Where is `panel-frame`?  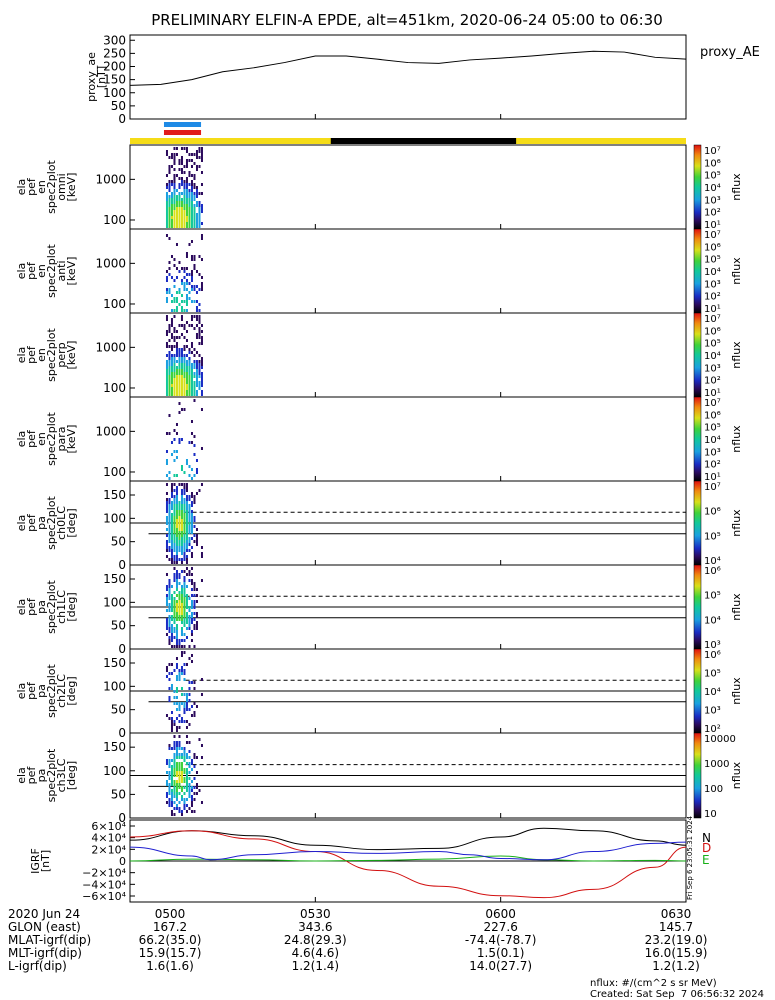 panel-frame is located at coordinates (408, 355).